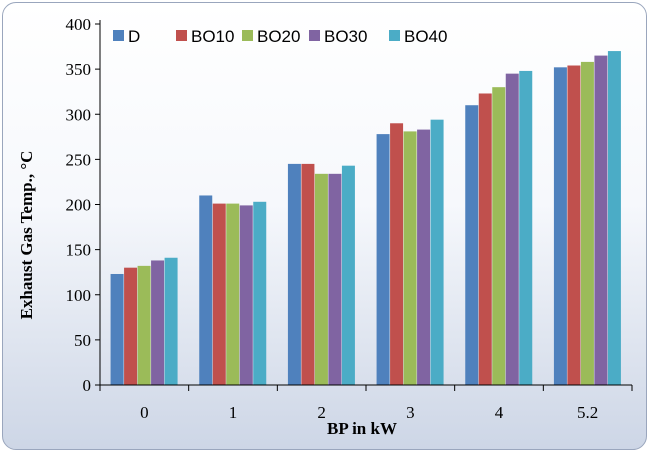  I want to click on bar-bo40-5.2, so click(614, 218).